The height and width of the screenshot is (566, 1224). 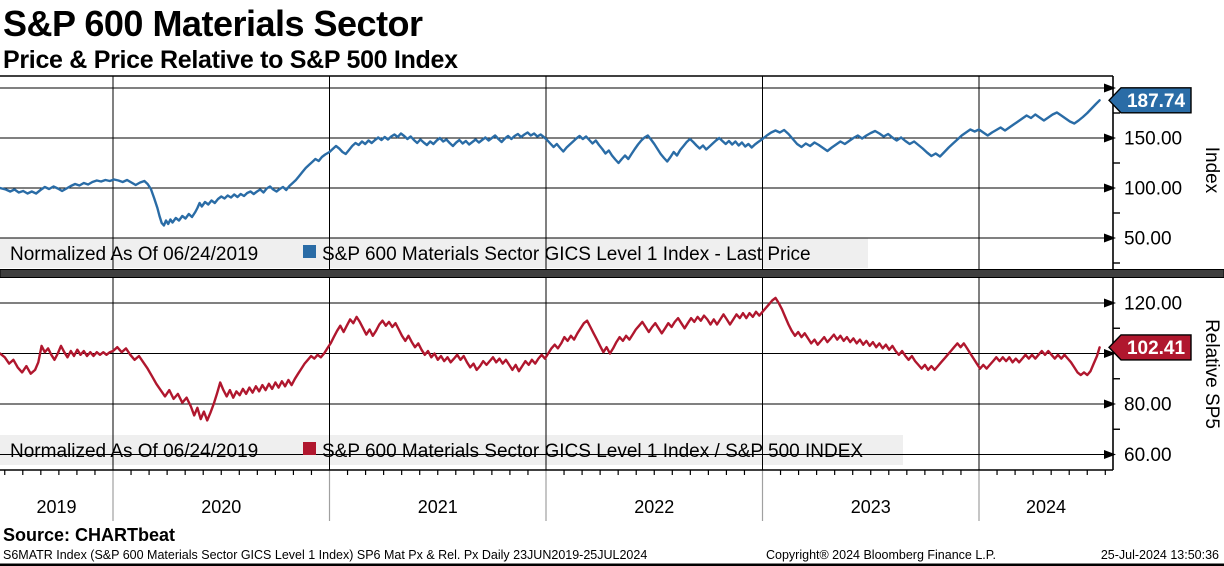 I want to click on legend-strip-relative, so click(x=451, y=450).